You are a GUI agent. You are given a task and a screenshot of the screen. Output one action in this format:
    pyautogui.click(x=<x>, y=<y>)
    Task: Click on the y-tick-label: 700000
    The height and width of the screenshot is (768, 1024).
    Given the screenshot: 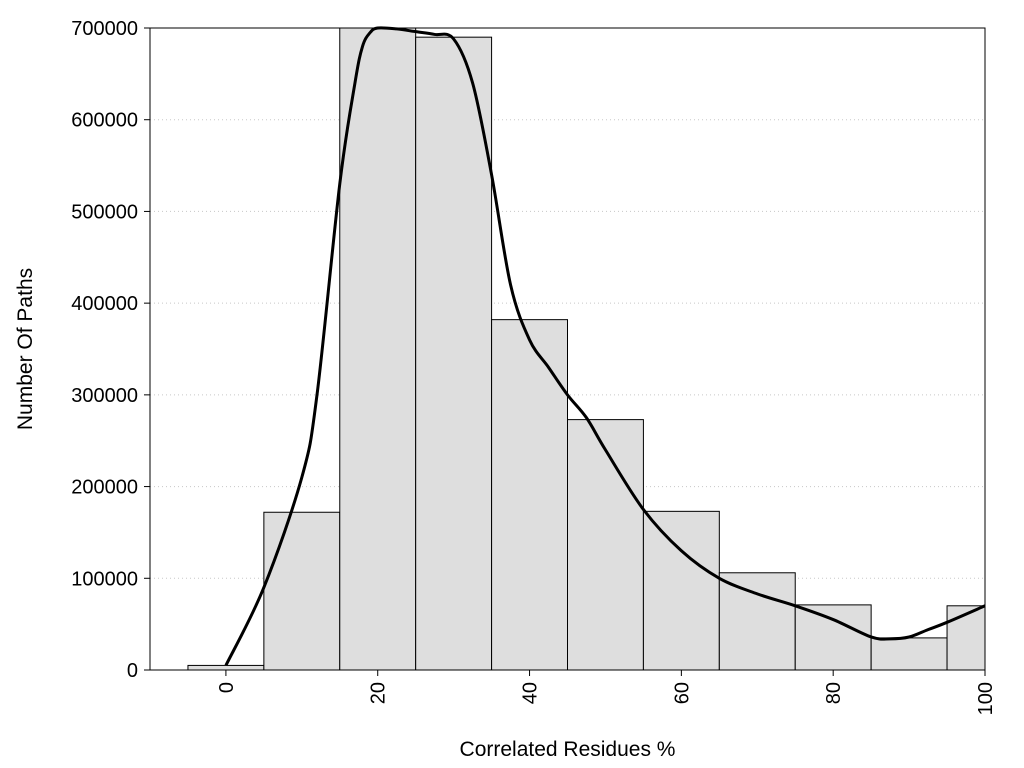 What is the action you would take?
    pyautogui.click(x=104, y=29)
    